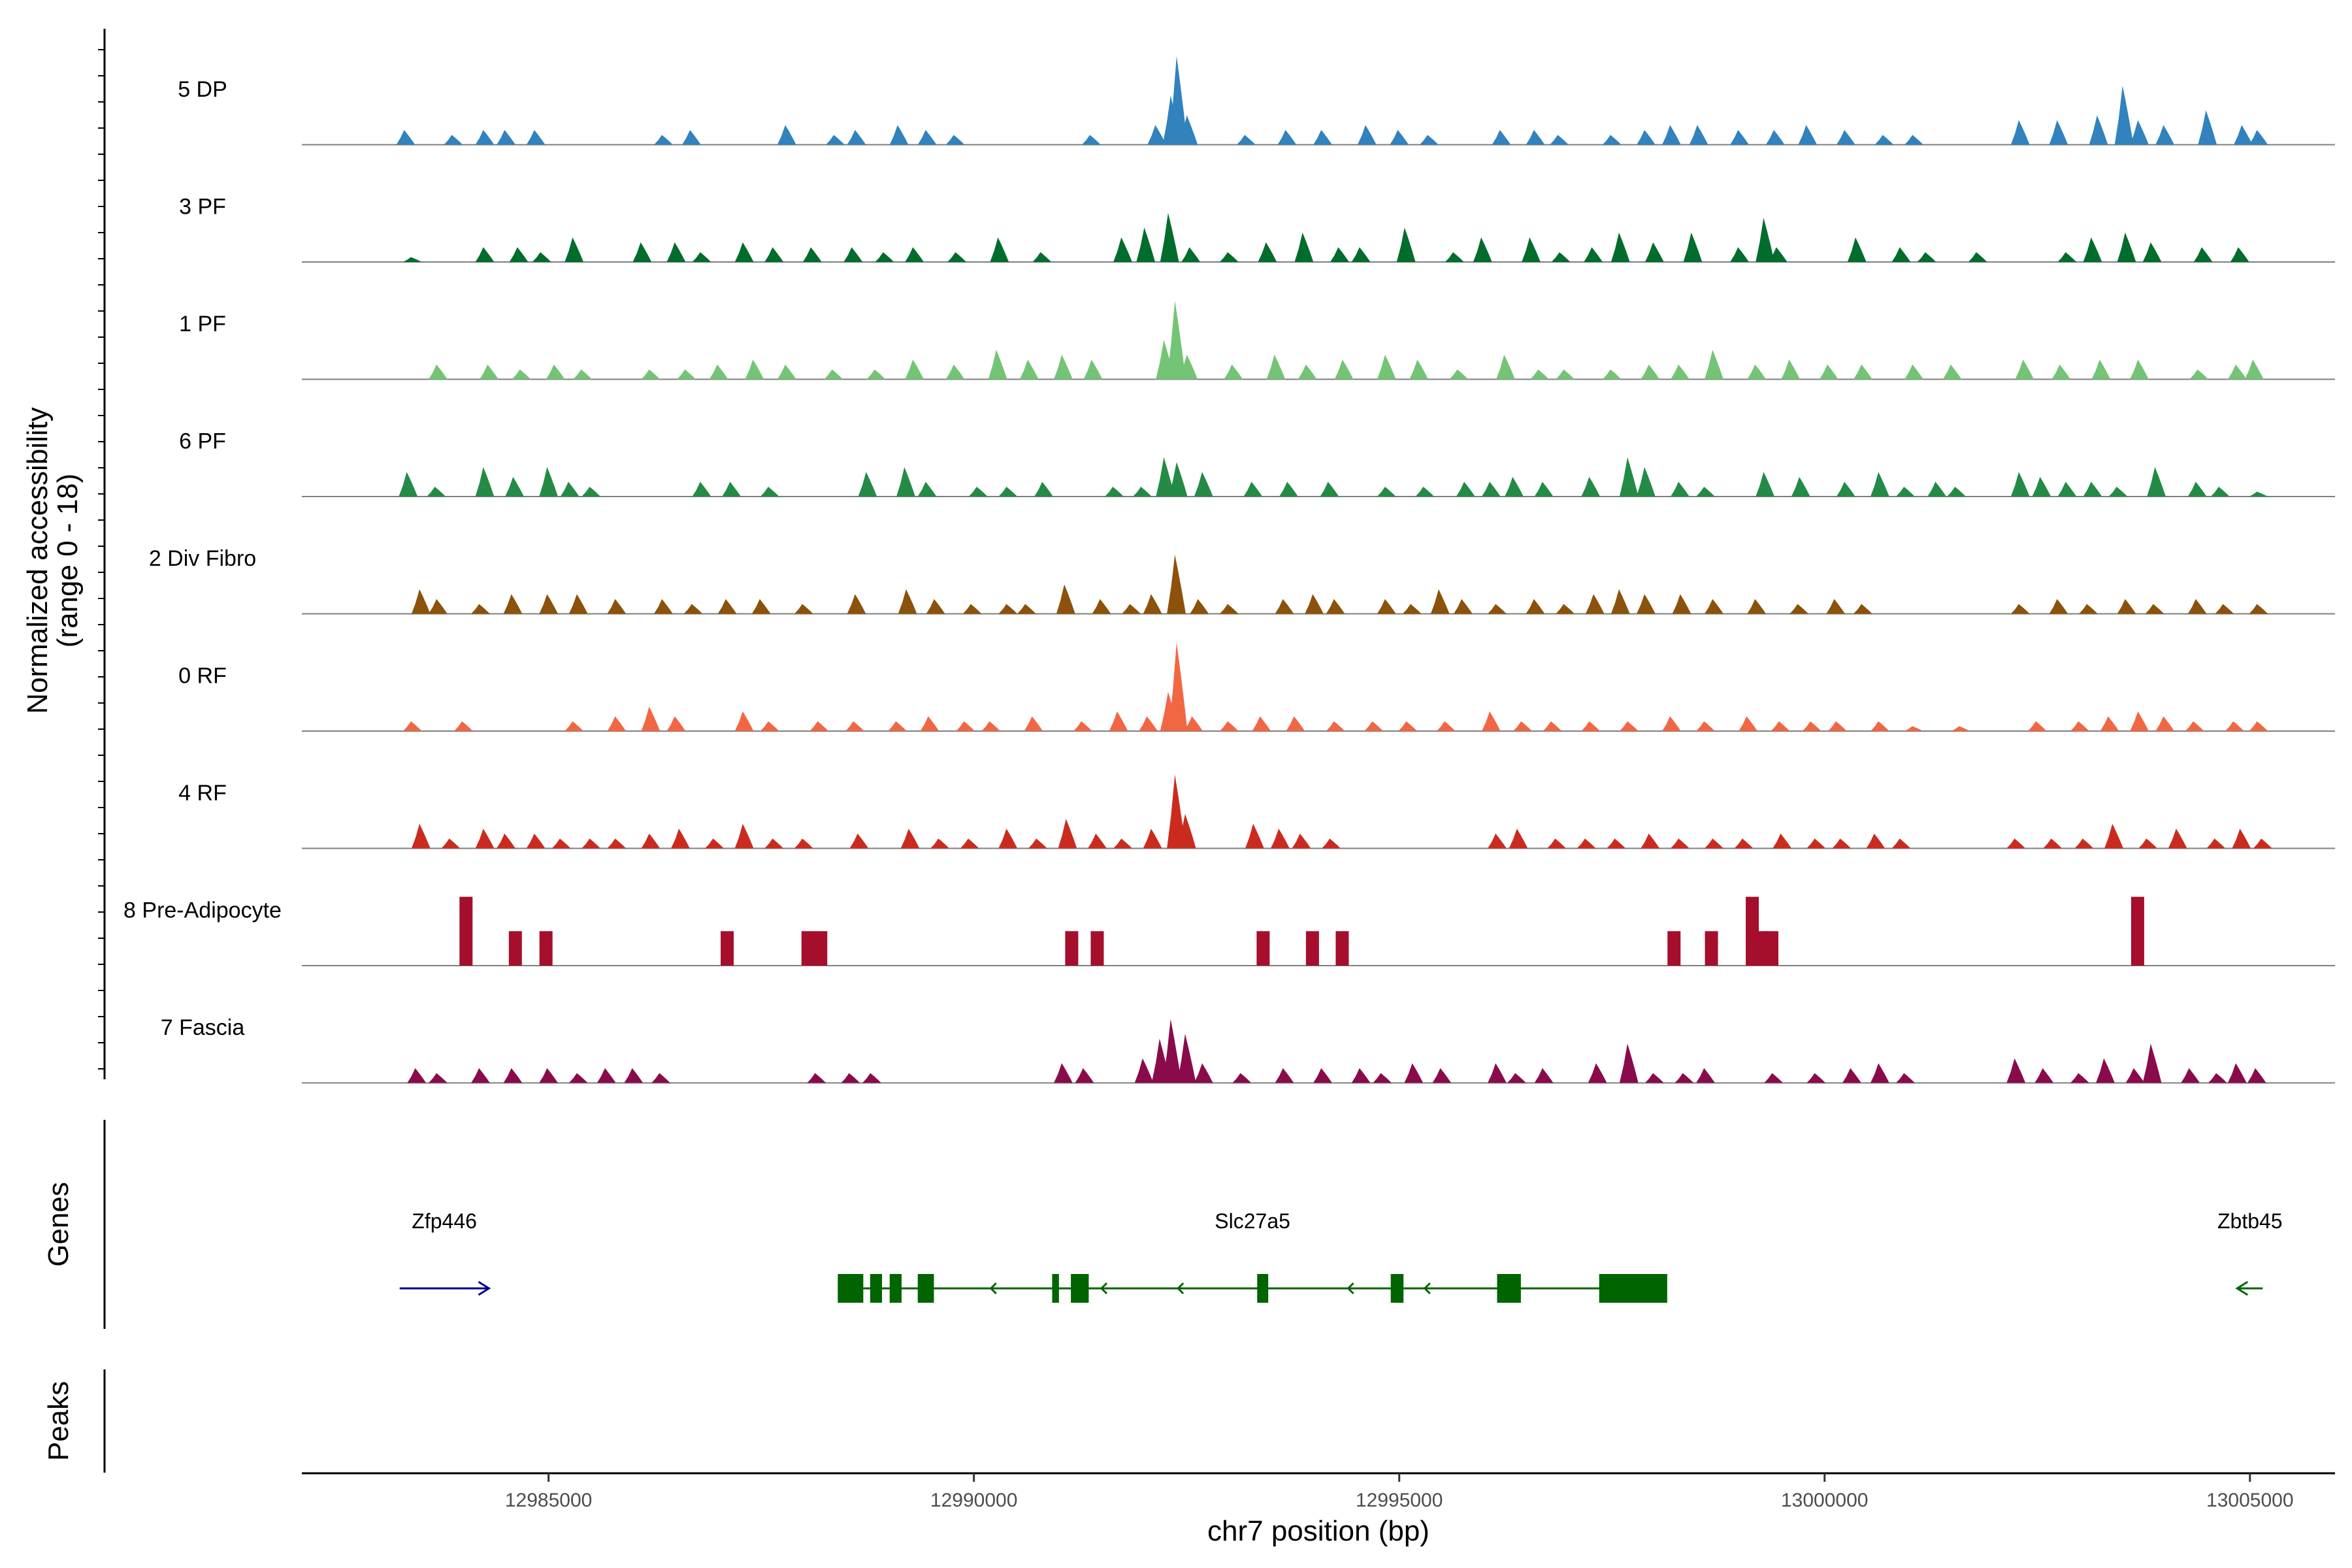  I want to click on genes-track-label: Genes, so click(58, 1224).